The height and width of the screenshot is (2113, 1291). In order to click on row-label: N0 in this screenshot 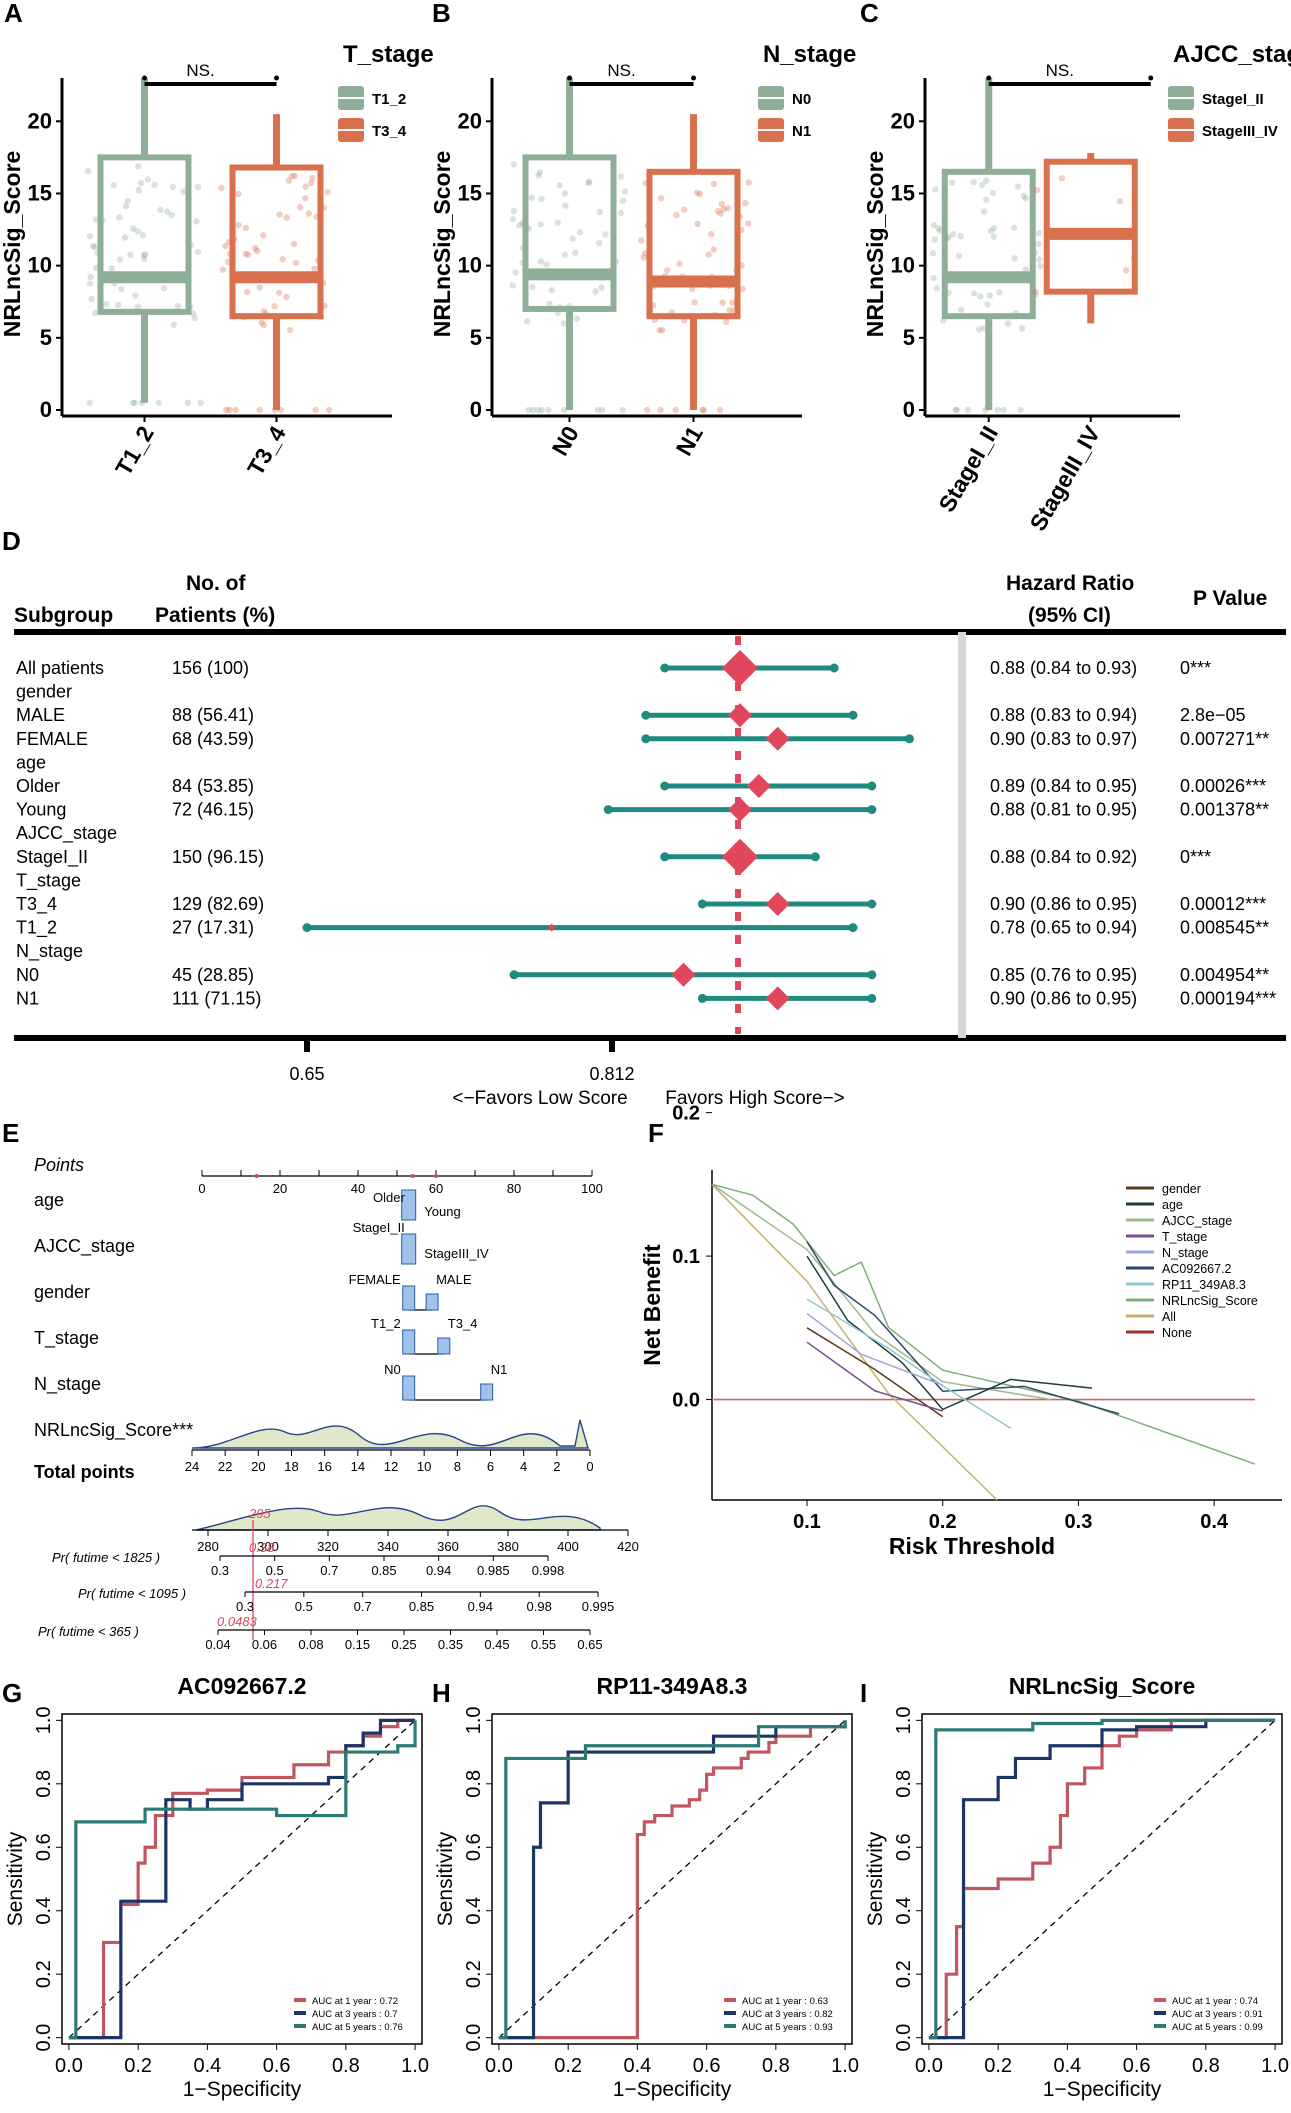, I will do `click(27, 975)`.